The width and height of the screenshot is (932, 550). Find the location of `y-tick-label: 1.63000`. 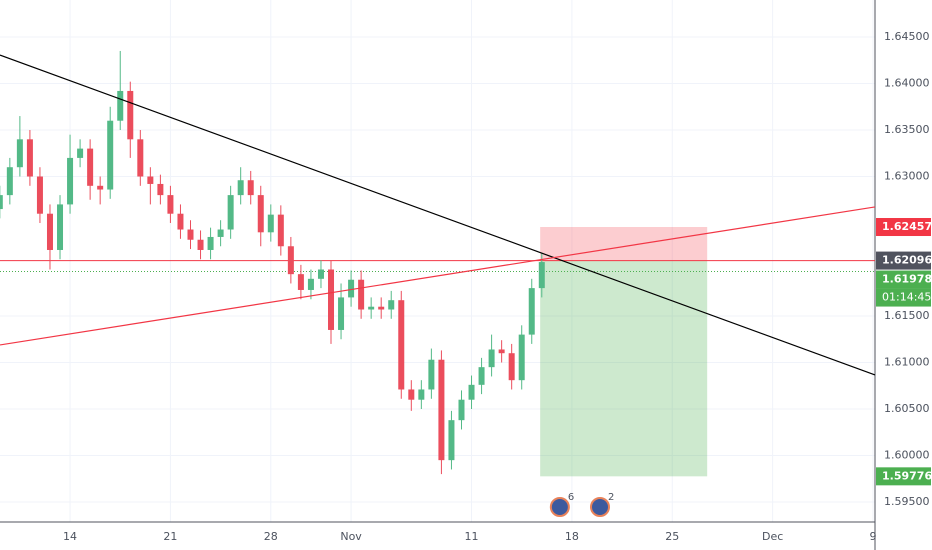

y-tick-label: 1.63000 is located at coordinates (907, 176).